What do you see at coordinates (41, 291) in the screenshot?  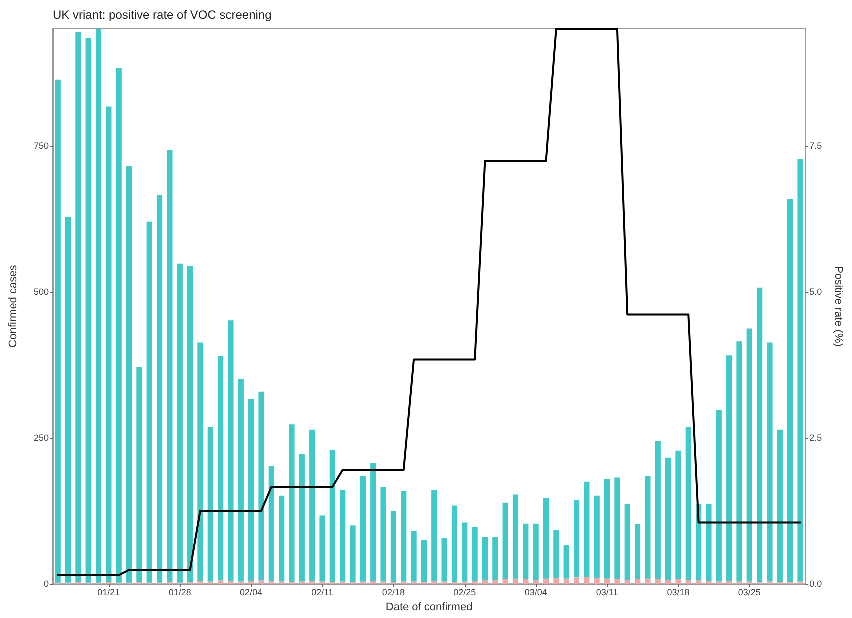 I see `y-tick-label: 500` at bounding box center [41, 291].